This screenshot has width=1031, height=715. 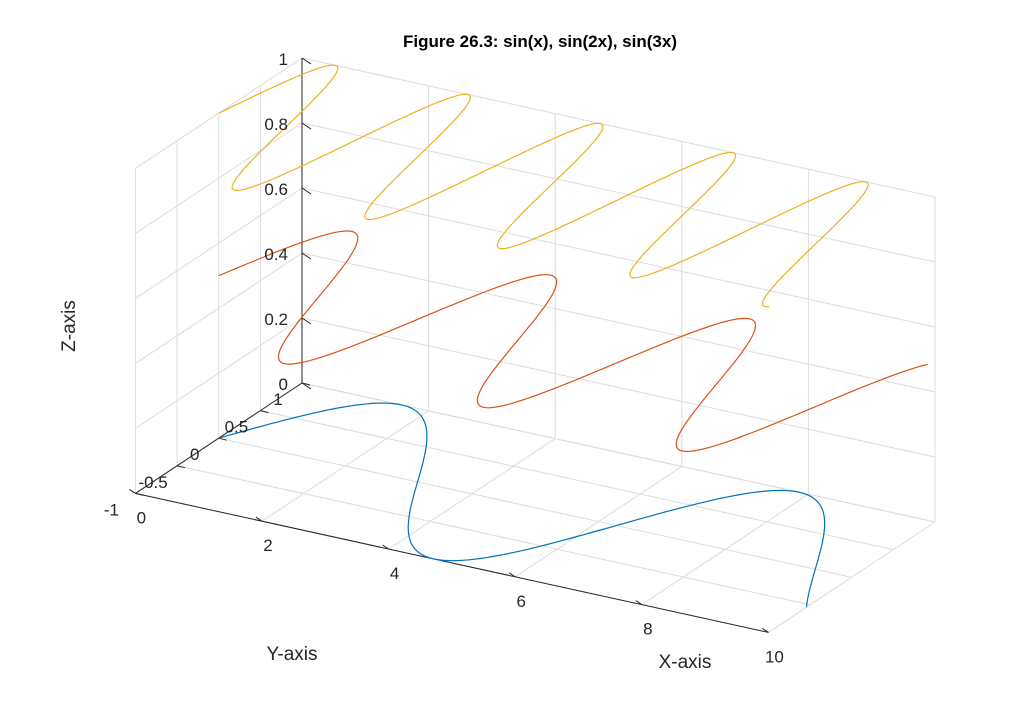 I want to click on x-axis-label: X-axis, so click(x=685, y=662).